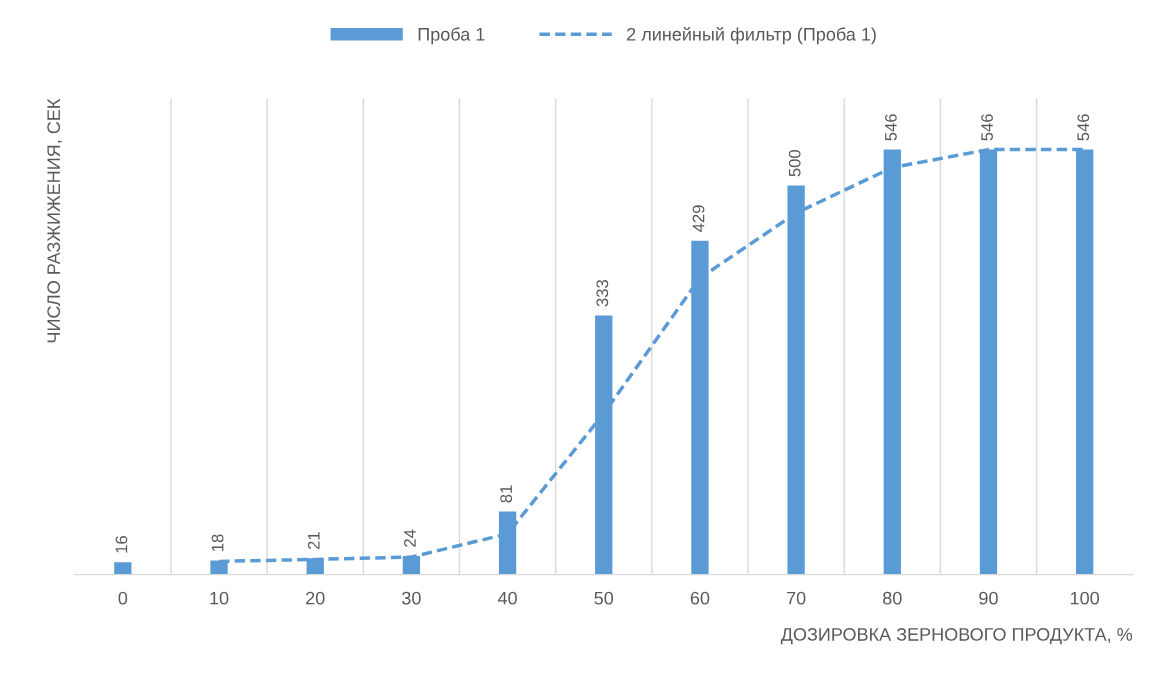  Describe the element at coordinates (698, 218) in the screenshot. I see `data-label: 429` at that location.